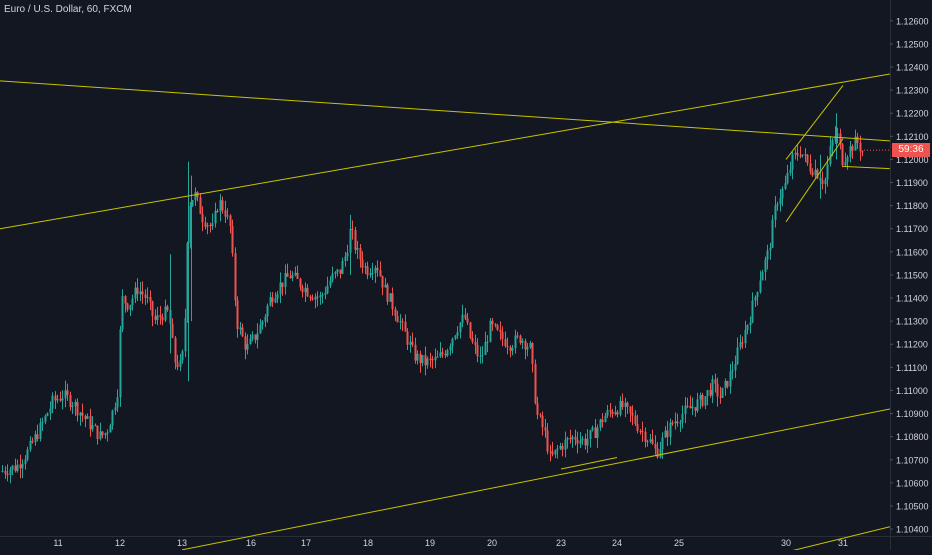 The height and width of the screenshot is (555, 932). Describe the element at coordinates (617, 543) in the screenshot. I see `time-tick-label: 24` at that location.